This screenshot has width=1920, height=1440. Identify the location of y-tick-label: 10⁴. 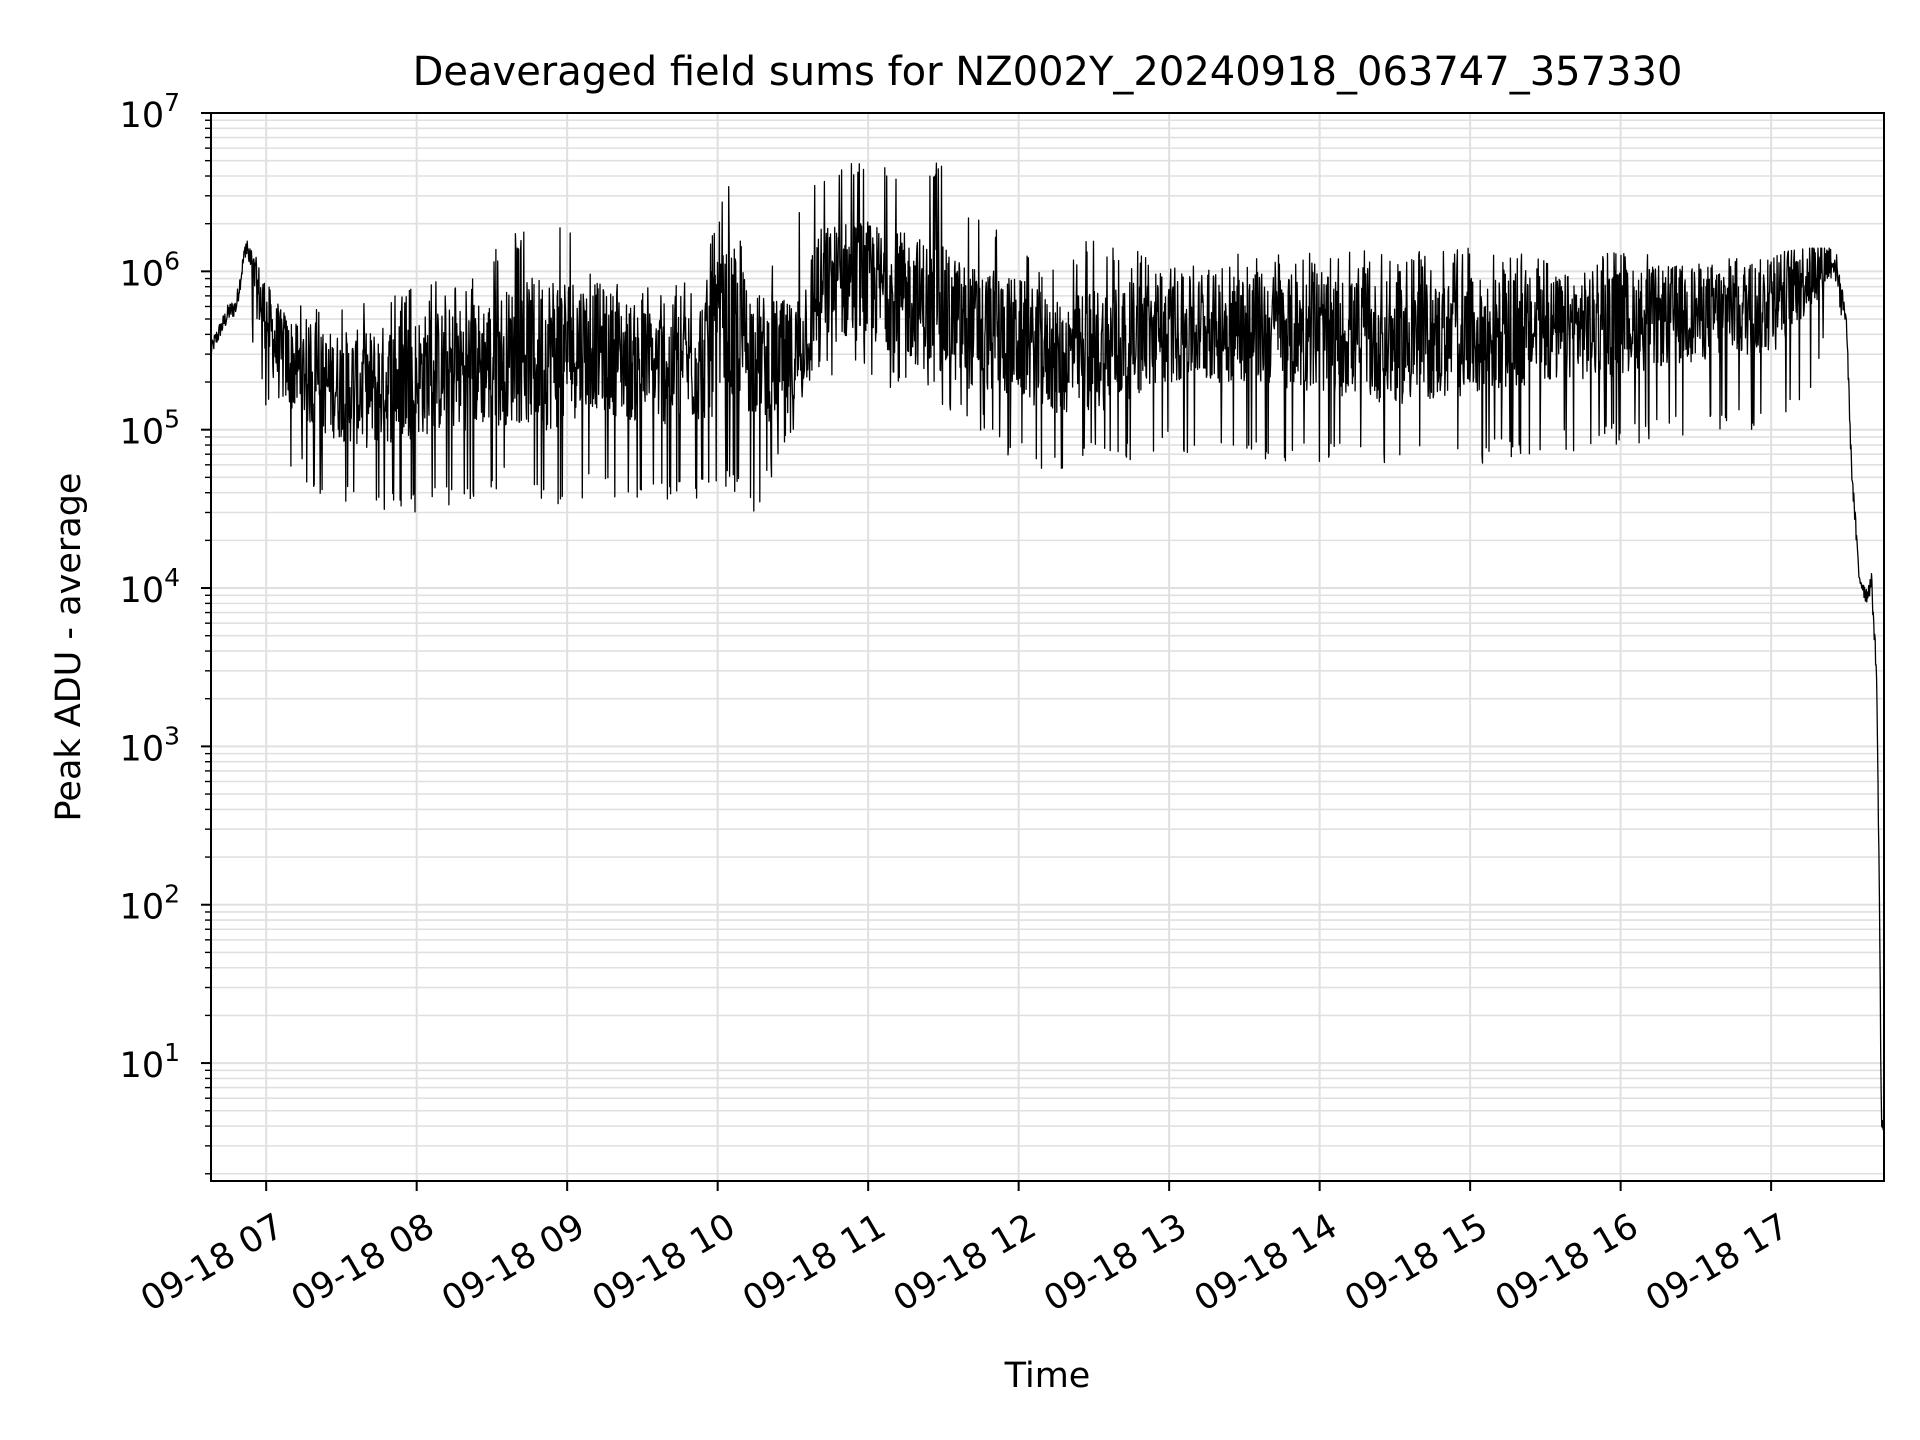
(150, 587).